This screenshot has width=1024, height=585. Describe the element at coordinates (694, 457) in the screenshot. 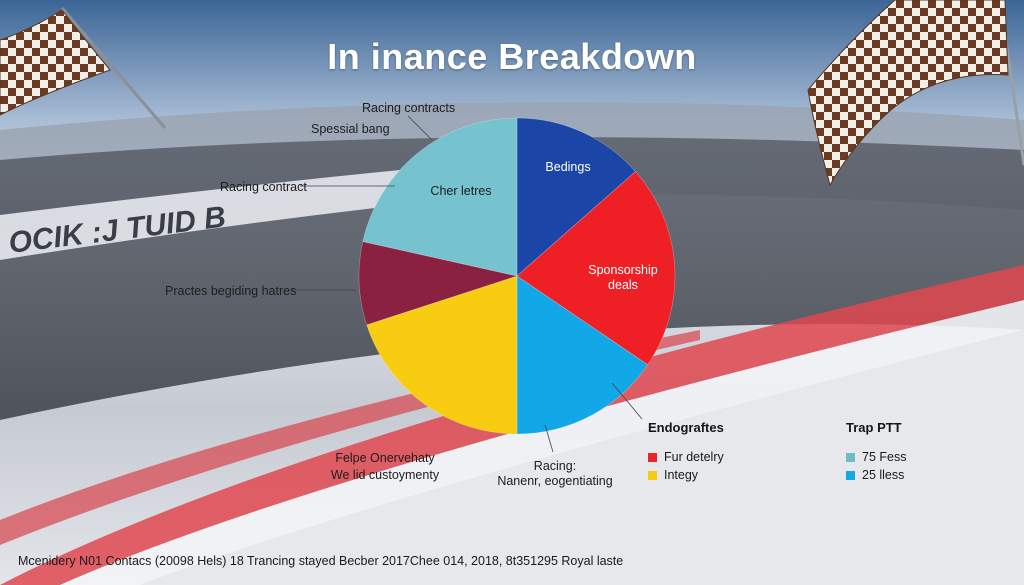

I see `legend-label: Fur detelry` at that location.